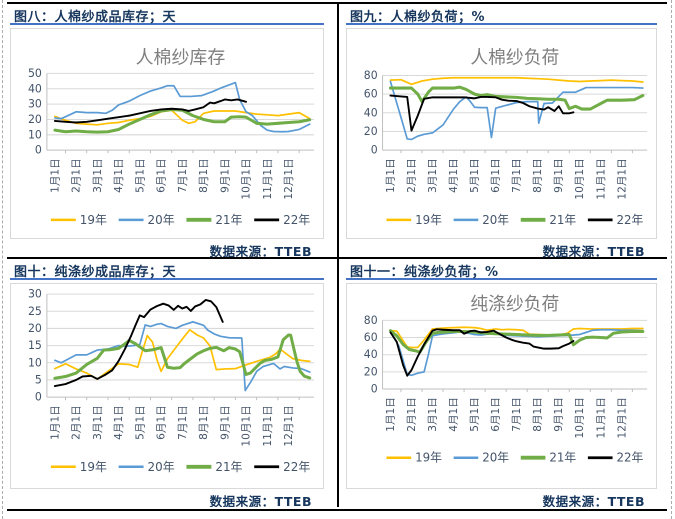  Describe the element at coordinates (181, 57) in the screenshot. I see `chart-title: 人棉纱库存` at that location.